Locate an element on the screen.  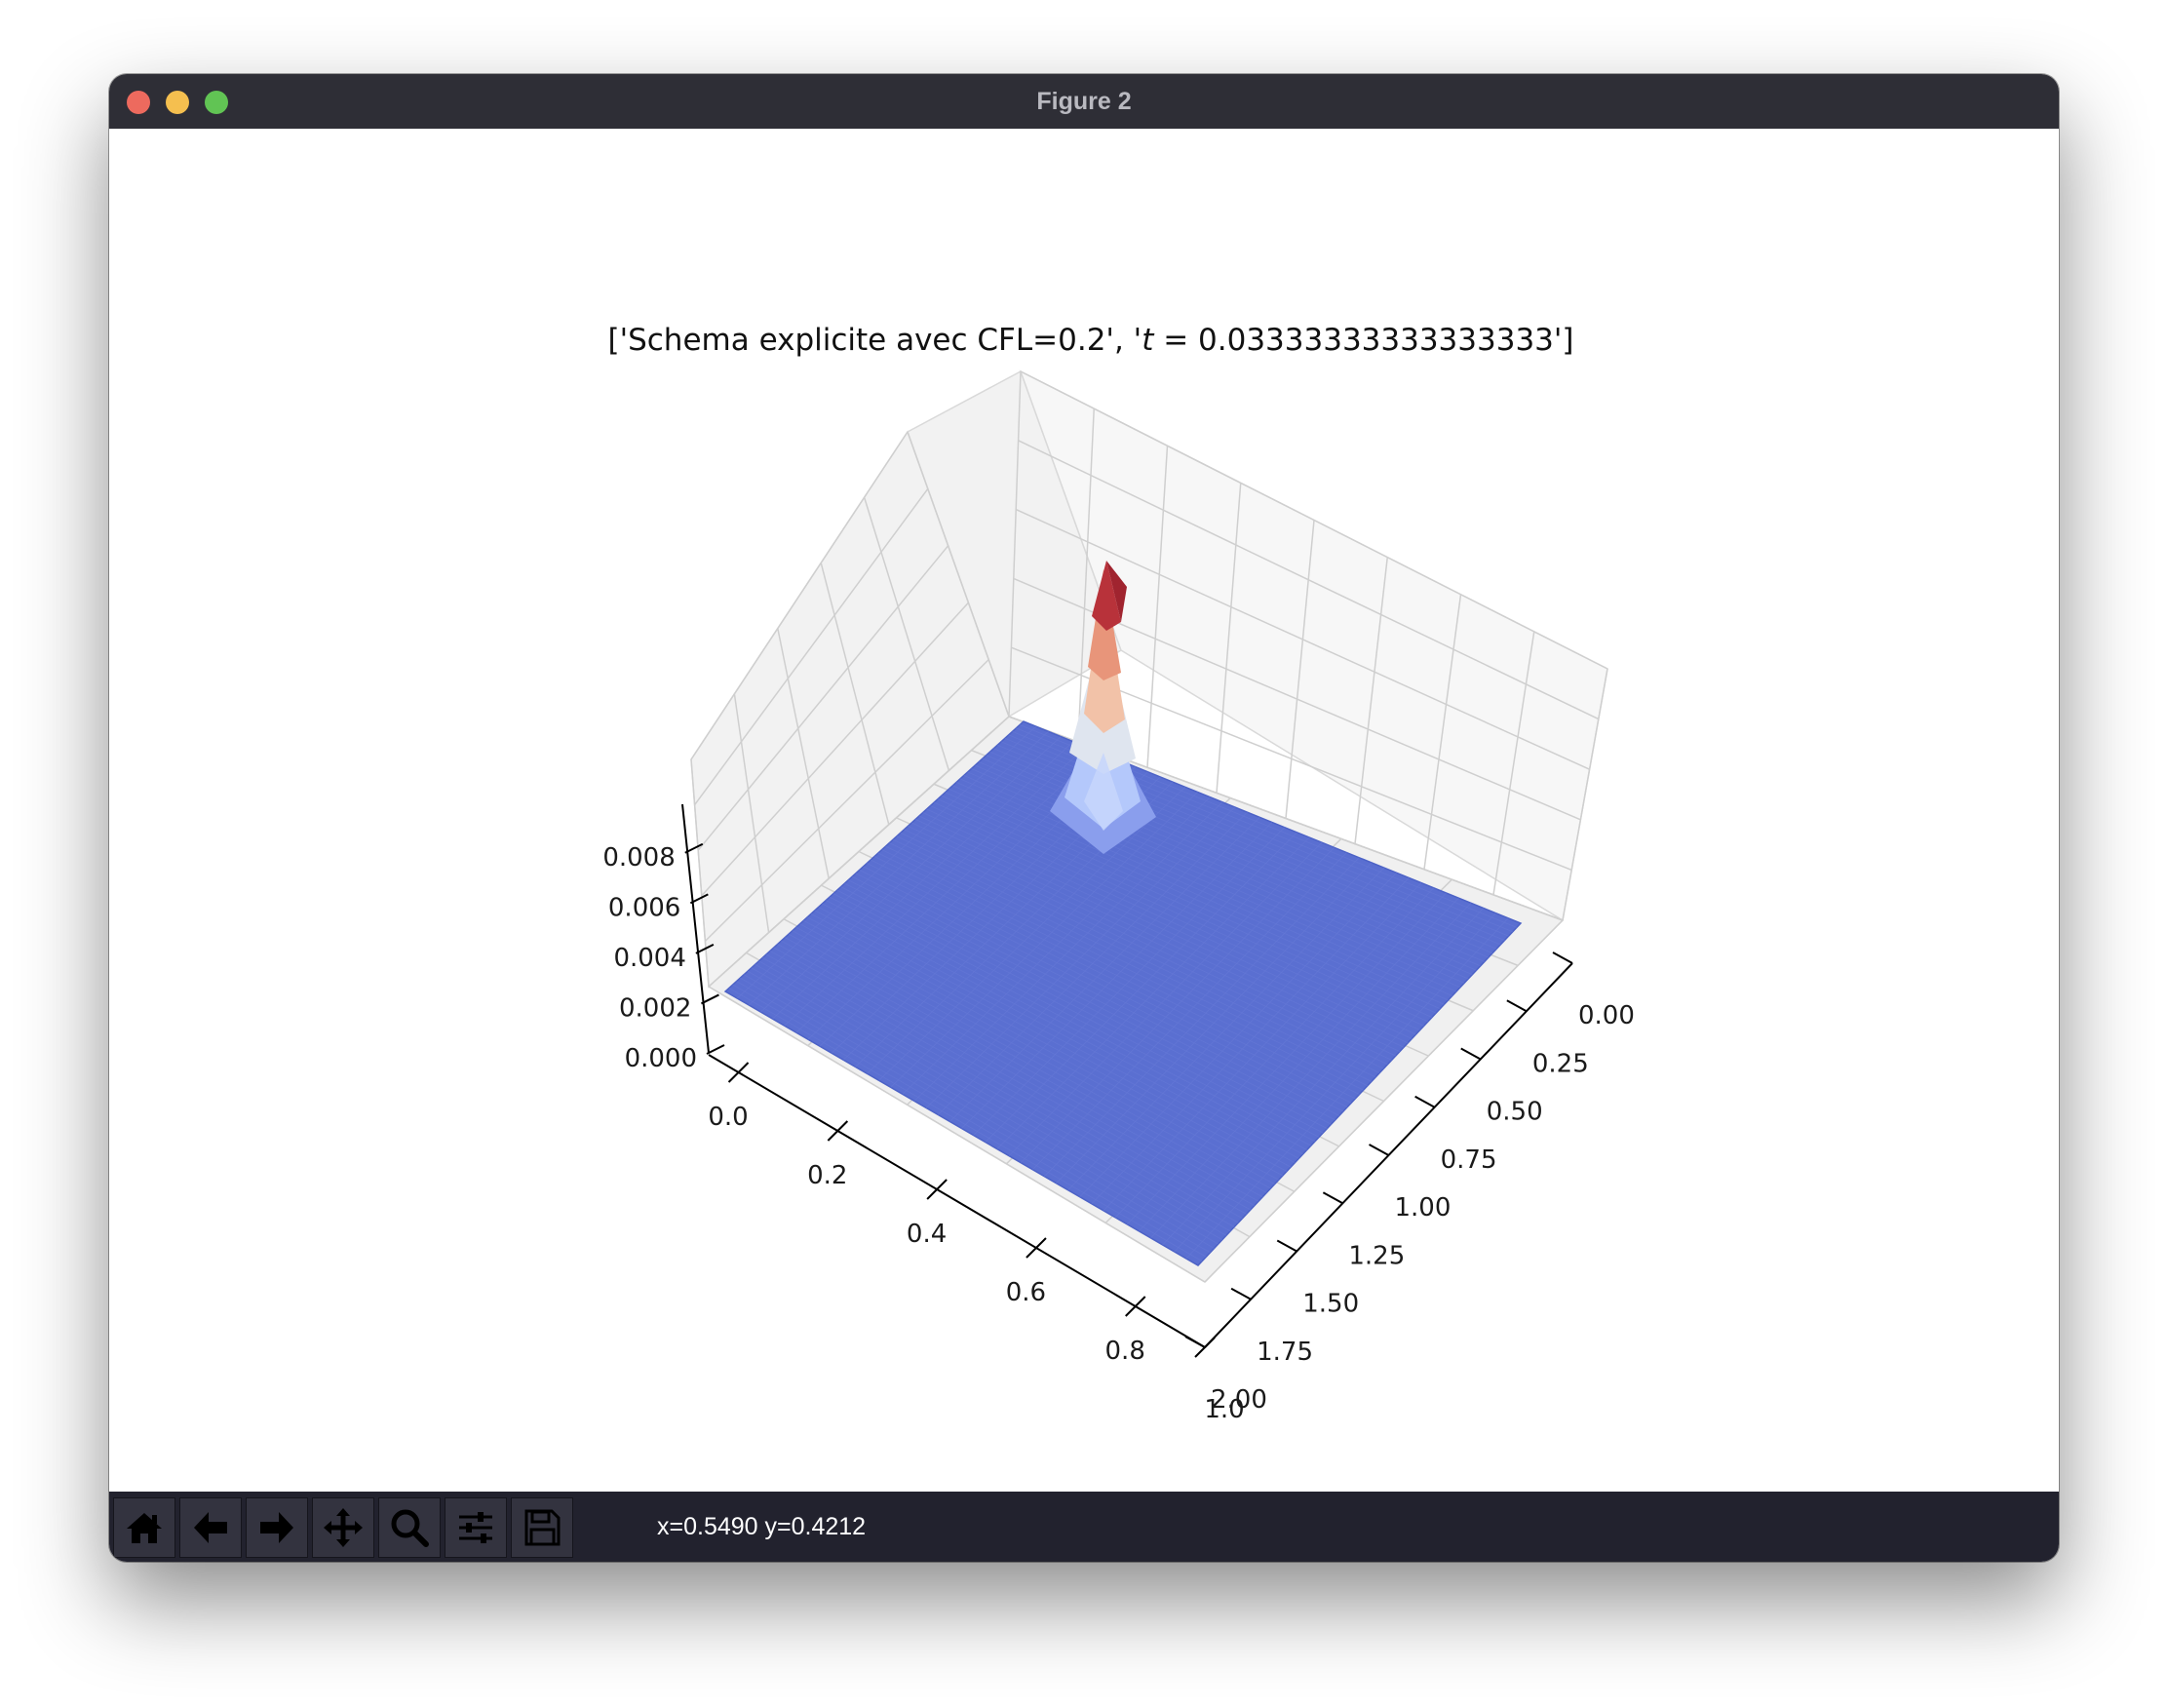
close-window-button is located at coordinates (139, 102).